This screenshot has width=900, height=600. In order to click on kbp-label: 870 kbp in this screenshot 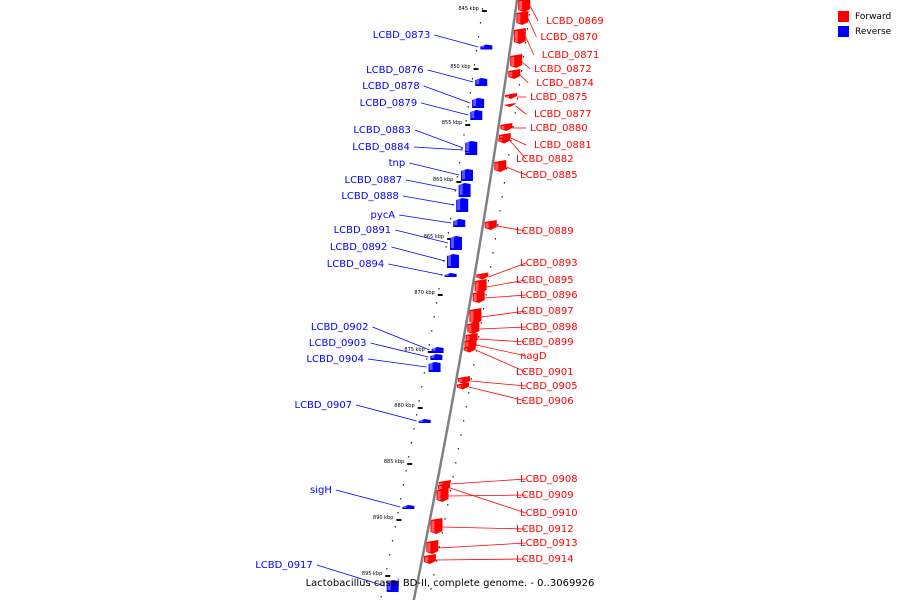, I will do `click(424, 293)`.